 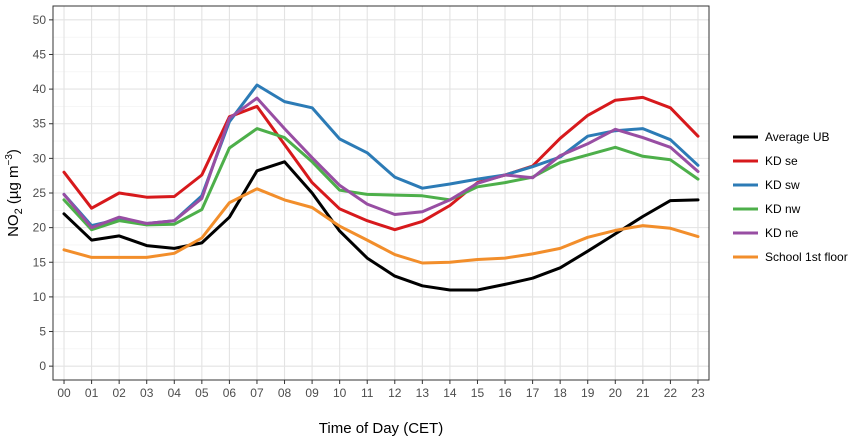 I want to click on y-tick-label: 15, so click(x=40, y=262).